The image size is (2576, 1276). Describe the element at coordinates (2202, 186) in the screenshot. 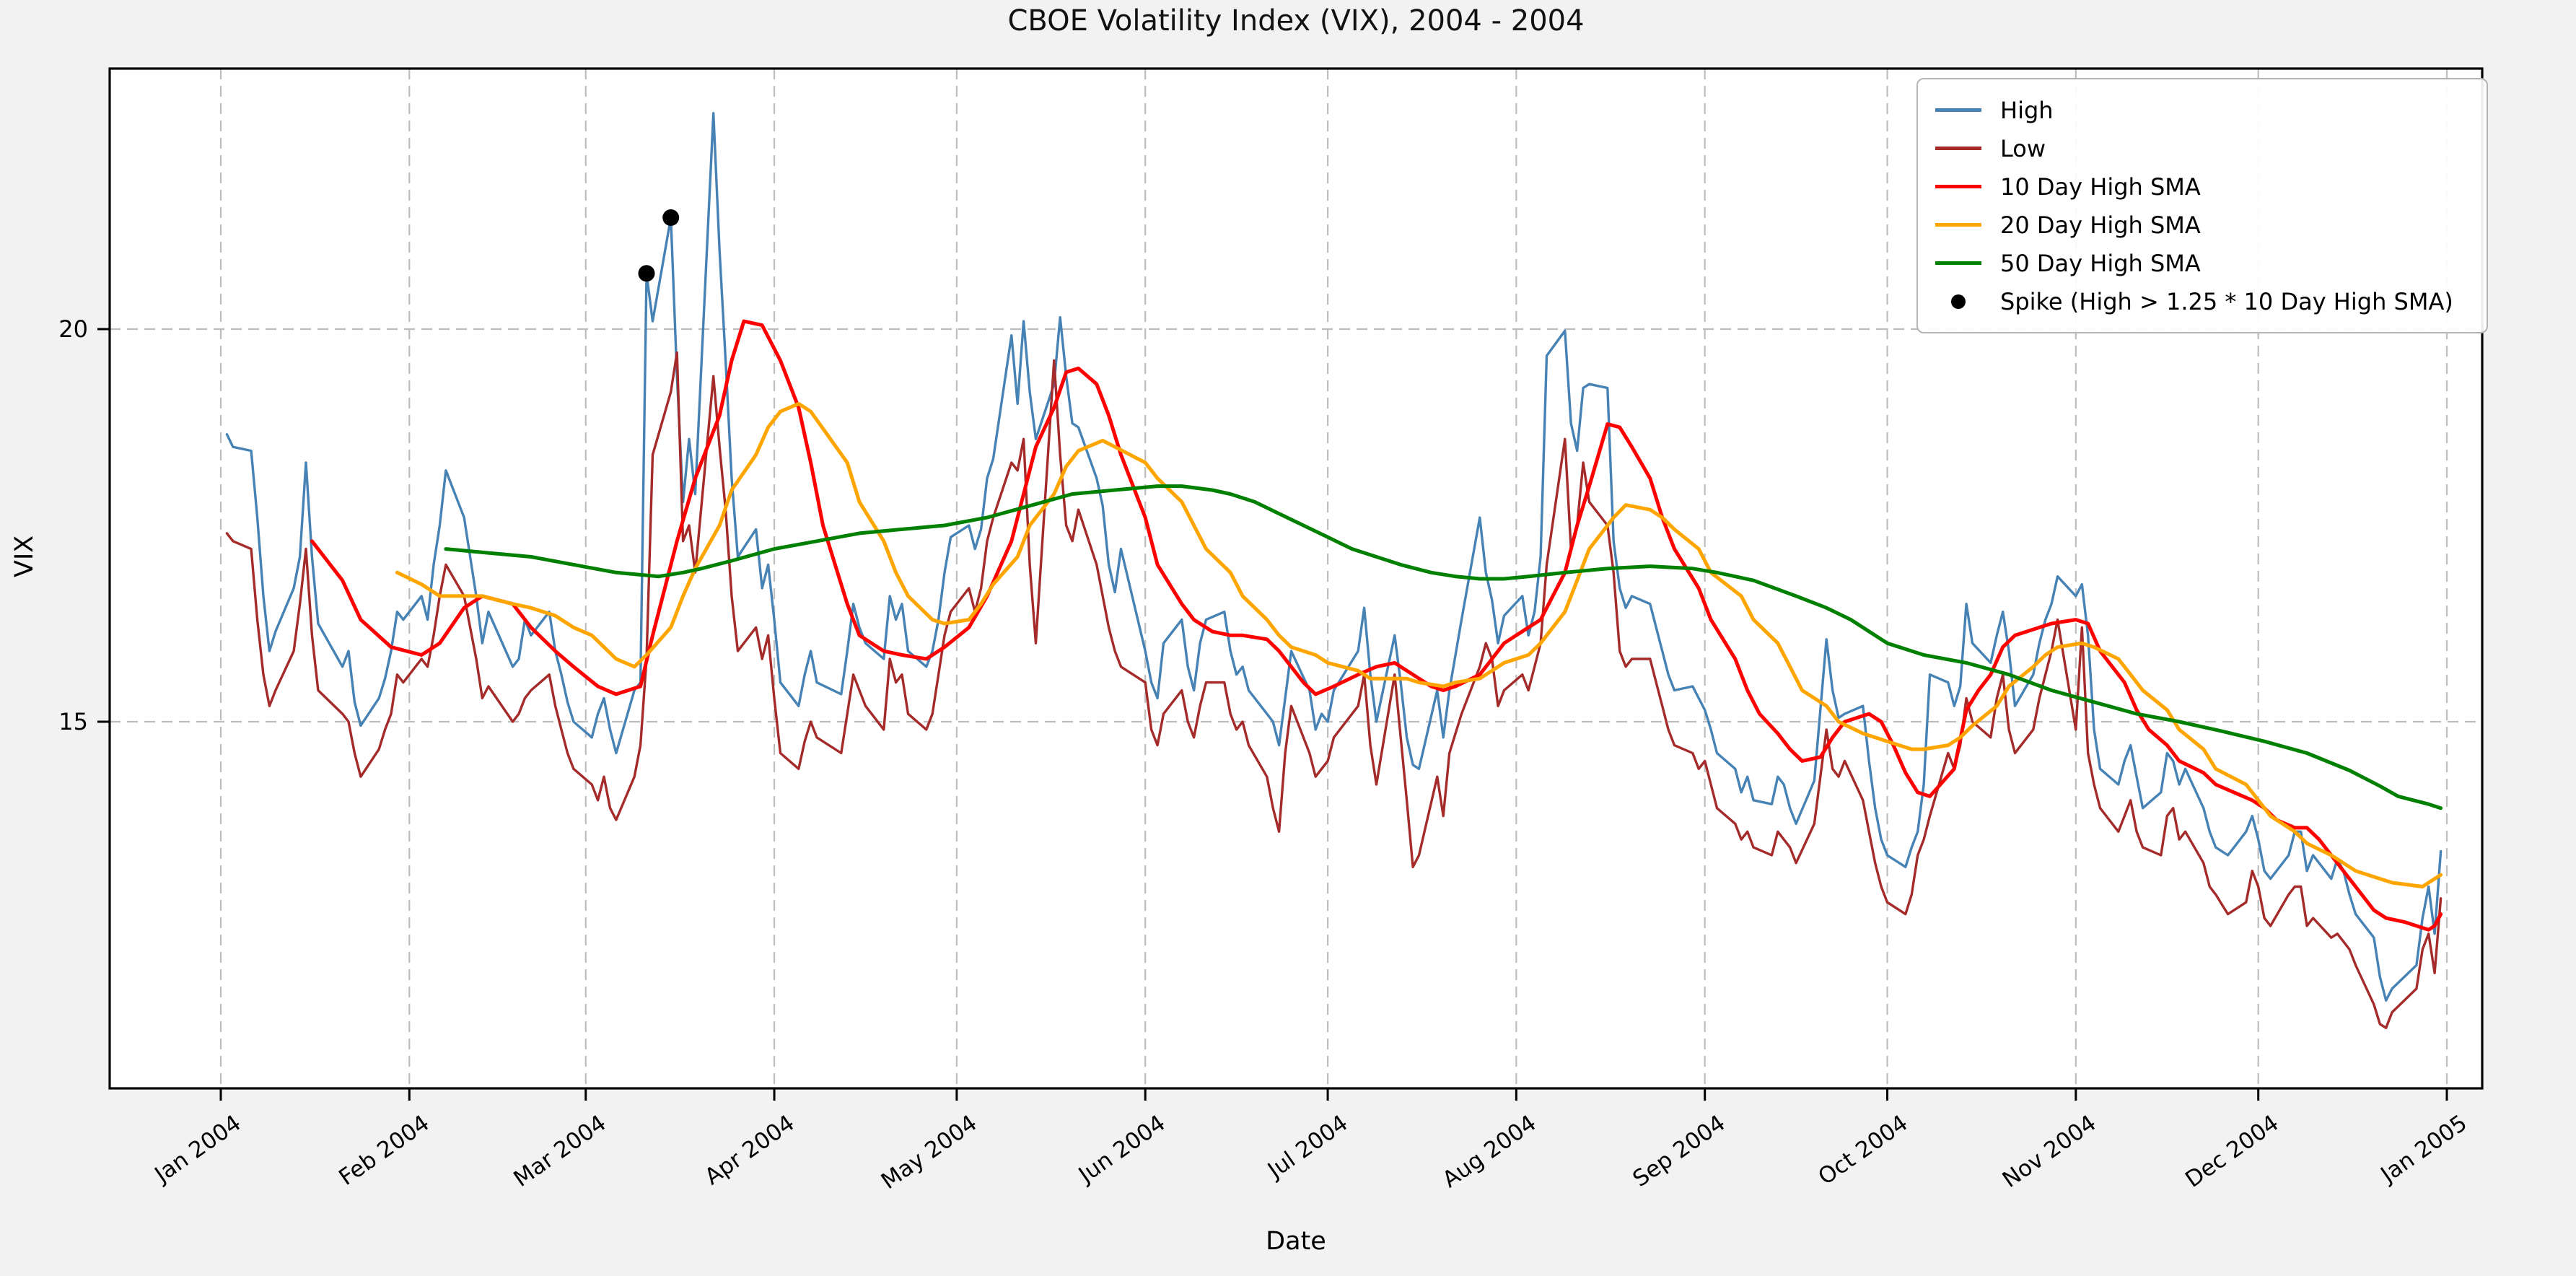

I see `legend-item: 10 Day High SMA` at that location.